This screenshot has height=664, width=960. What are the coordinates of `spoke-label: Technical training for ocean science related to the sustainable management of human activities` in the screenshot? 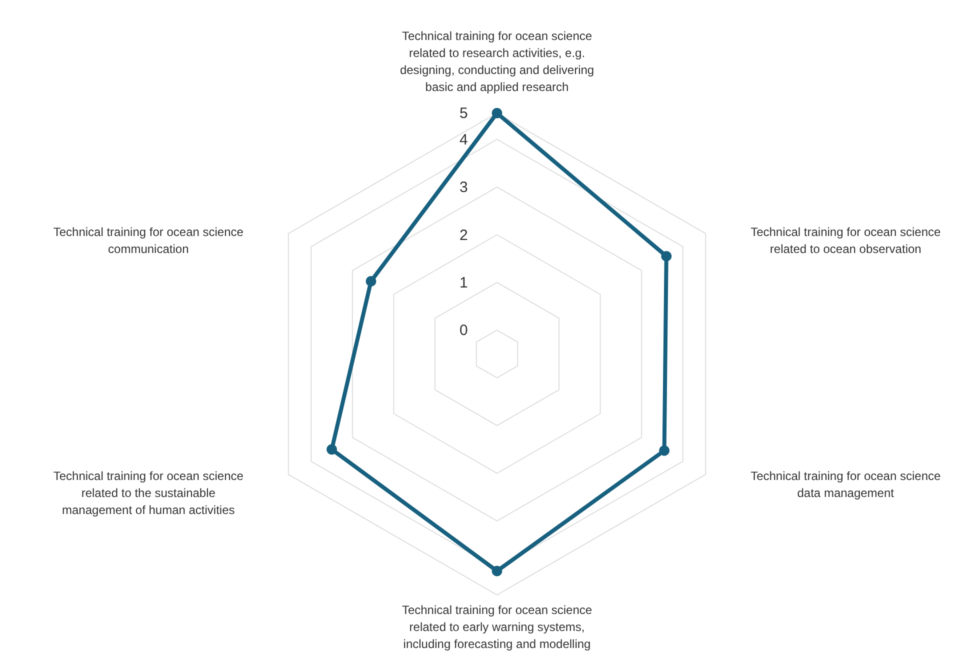 It's located at (148, 492).